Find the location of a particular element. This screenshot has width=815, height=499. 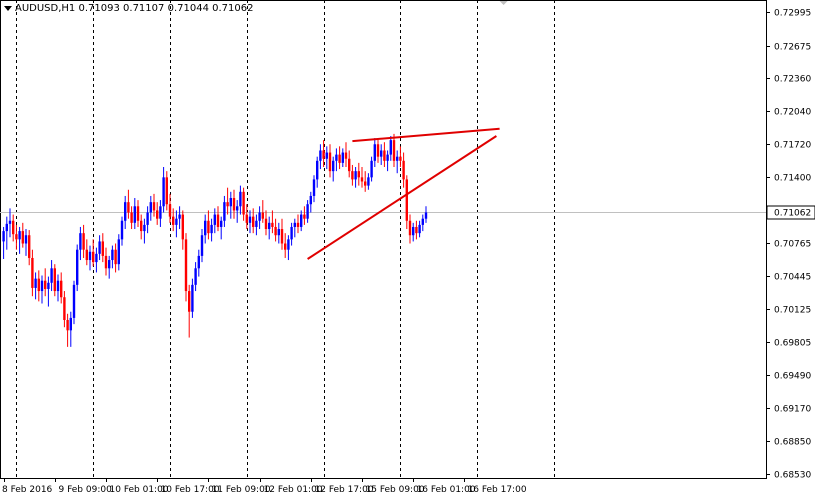

chart-shift-icon is located at coordinates (503, 3).